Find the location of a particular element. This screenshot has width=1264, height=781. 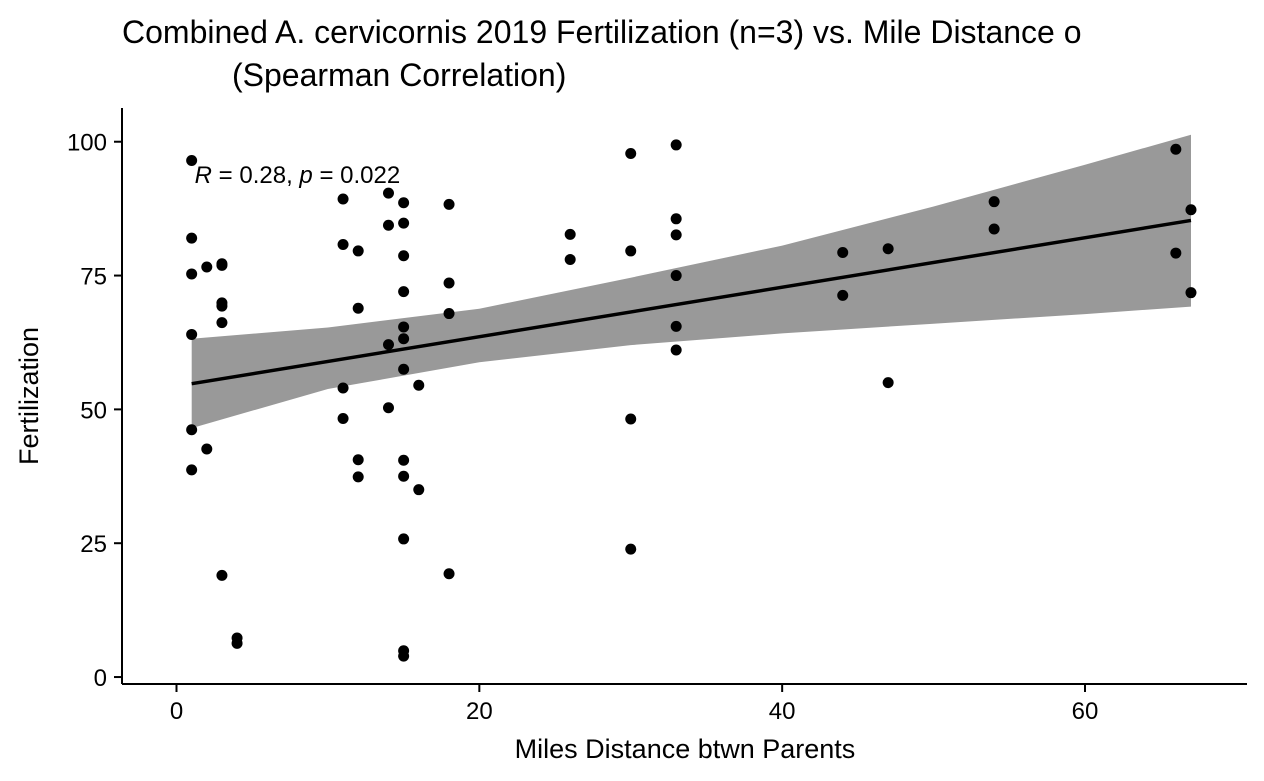

x-tick-label: 20 is located at coordinates (479, 711).